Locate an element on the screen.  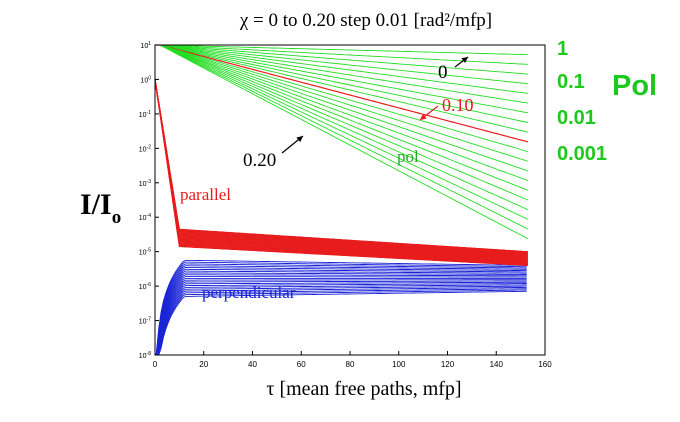
annotation-chi-0: 0 is located at coordinates (443, 72).